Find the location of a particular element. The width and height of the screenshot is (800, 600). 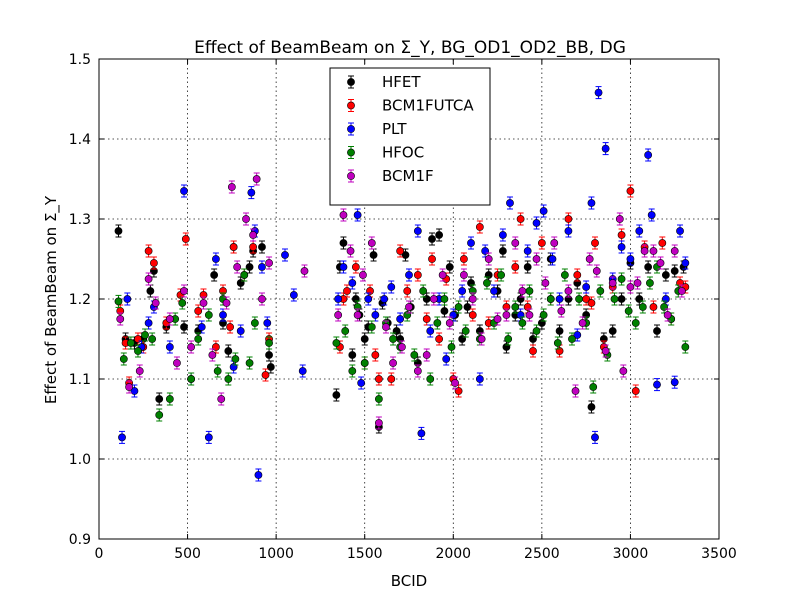

legend-item-hfoc: HFOC is located at coordinates (385, 153).